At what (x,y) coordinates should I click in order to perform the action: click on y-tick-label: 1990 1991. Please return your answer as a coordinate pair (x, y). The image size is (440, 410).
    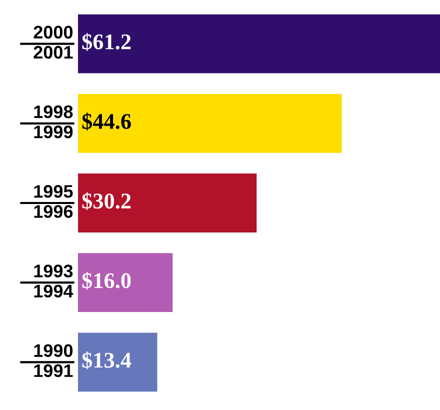
    Looking at the image, I should click on (53, 361).